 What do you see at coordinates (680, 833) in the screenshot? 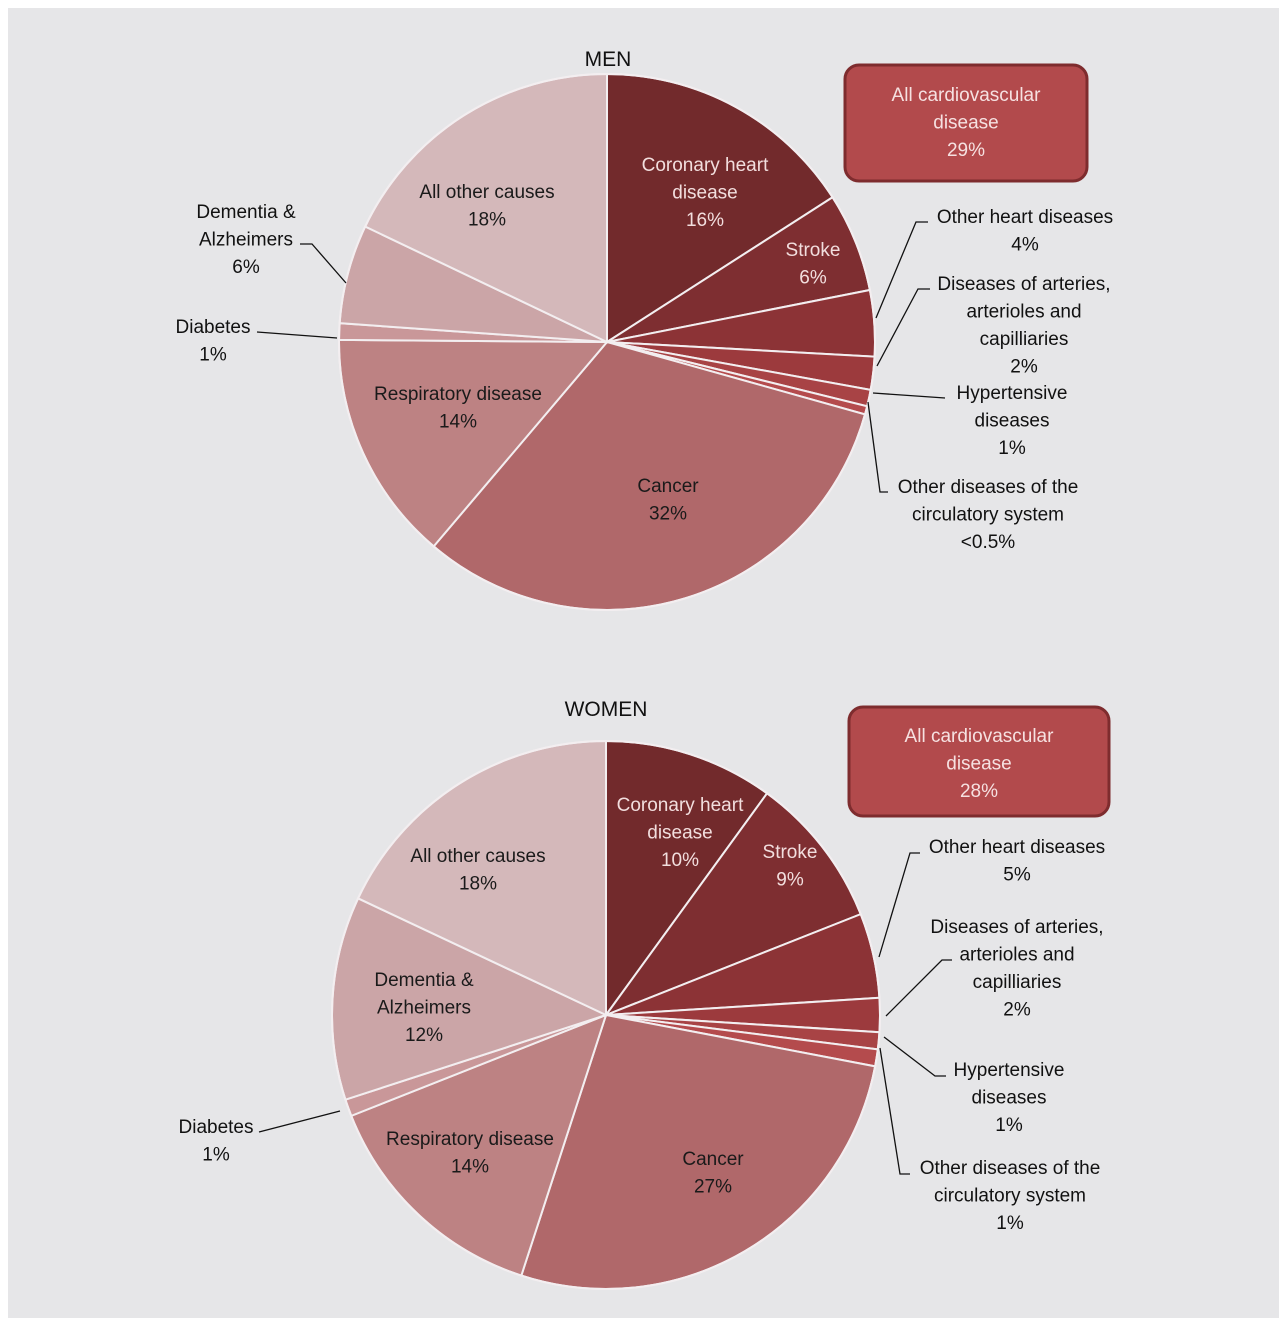
I see `data-label-coronary-heart-disease: Coronary heart disease 10%` at bounding box center [680, 833].